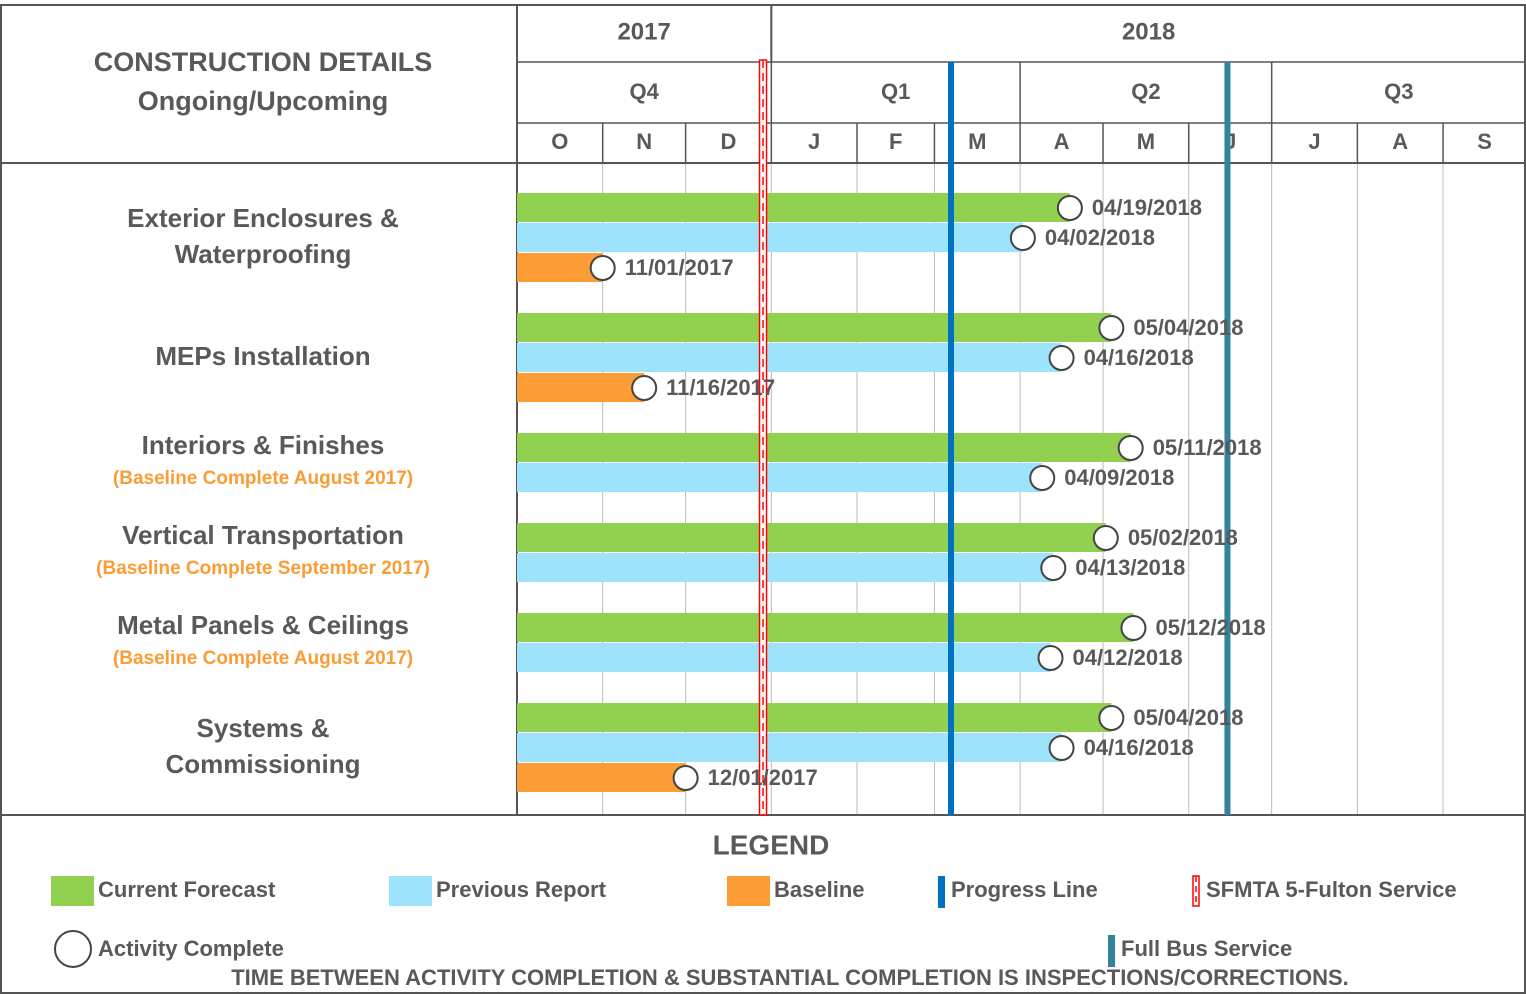  I want to click on quarter-label: Q3, so click(1398, 91).